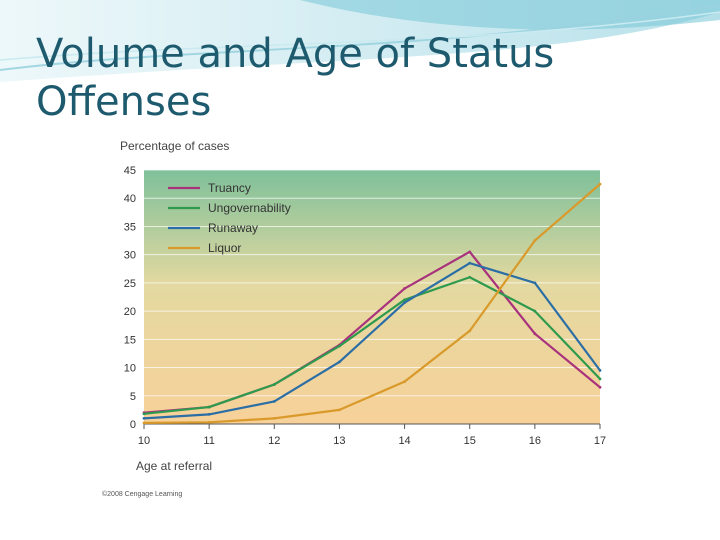 The width and height of the screenshot is (720, 540). Describe the element at coordinates (144, 441) in the screenshot. I see `x-tick-label: 10` at that location.